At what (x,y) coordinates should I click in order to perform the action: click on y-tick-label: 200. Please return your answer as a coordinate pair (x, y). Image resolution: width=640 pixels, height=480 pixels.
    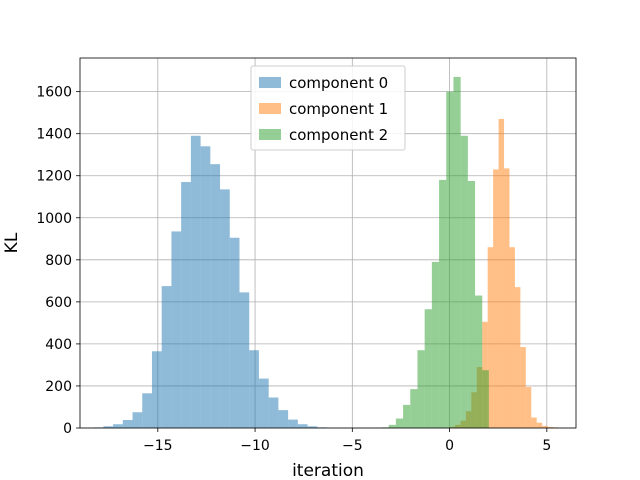
    Looking at the image, I should click on (58, 387).